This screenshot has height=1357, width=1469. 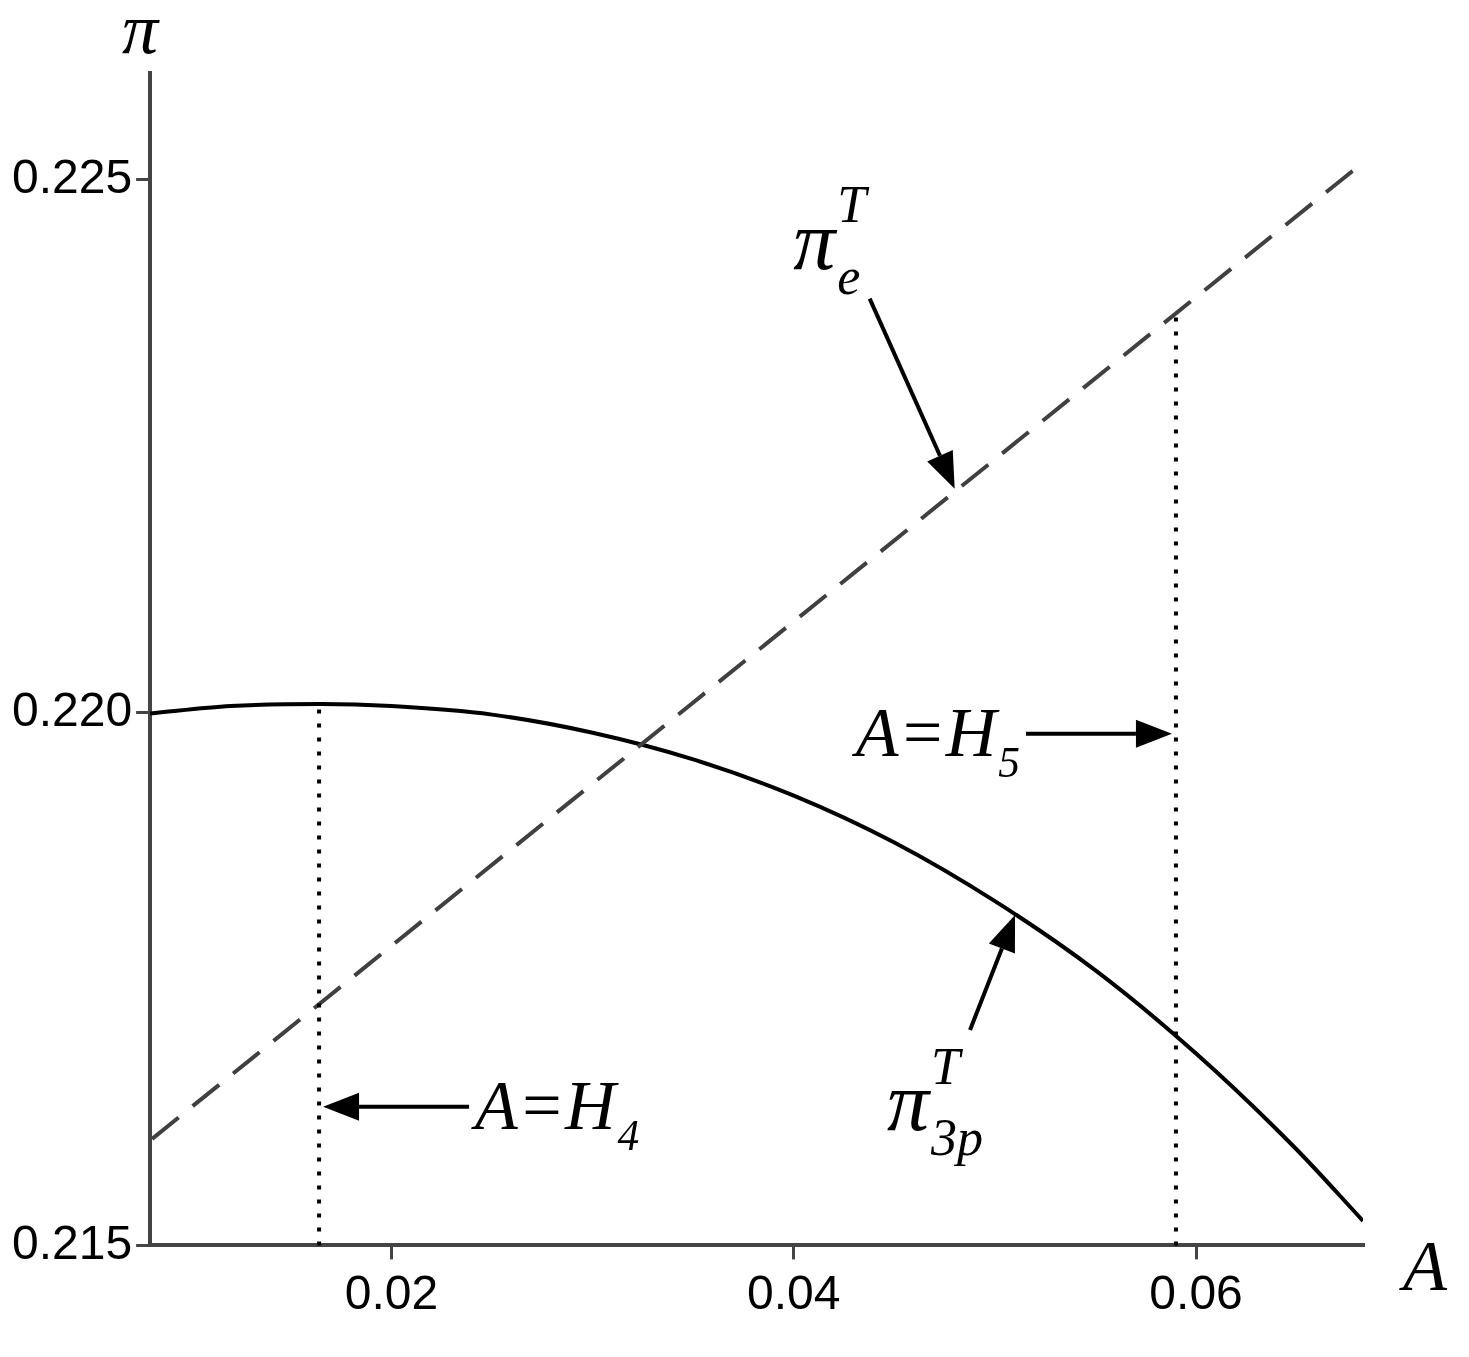 I want to click on y-tick-label: 0.215, so click(x=72, y=1242).